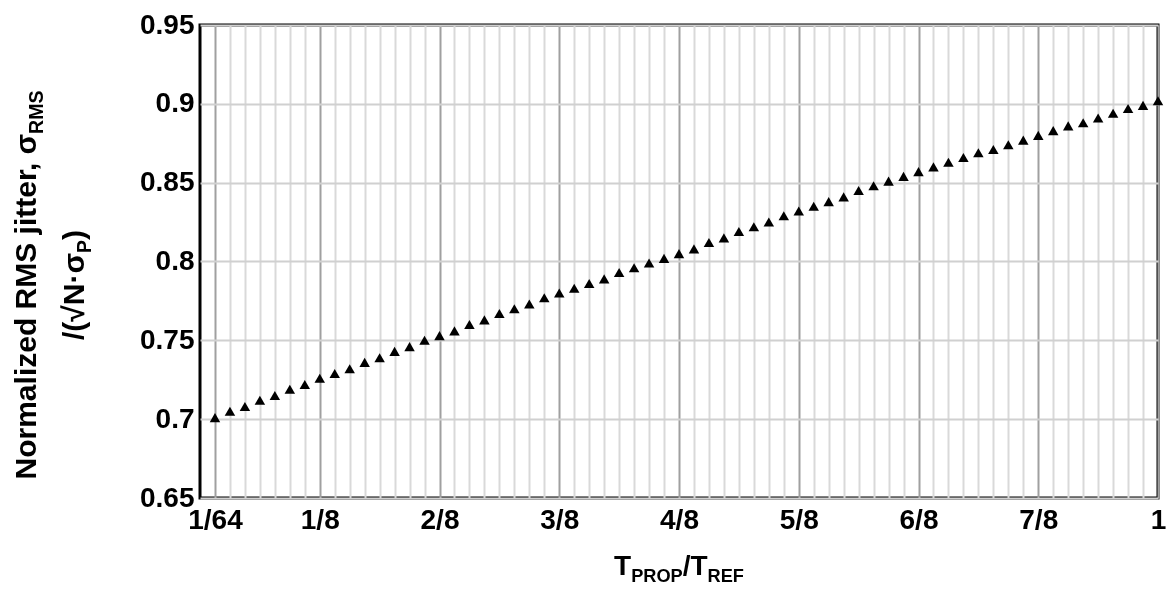 The height and width of the screenshot is (604, 1174). What do you see at coordinates (167, 182) in the screenshot?
I see `y-tick-label: 0.85` at bounding box center [167, 182].